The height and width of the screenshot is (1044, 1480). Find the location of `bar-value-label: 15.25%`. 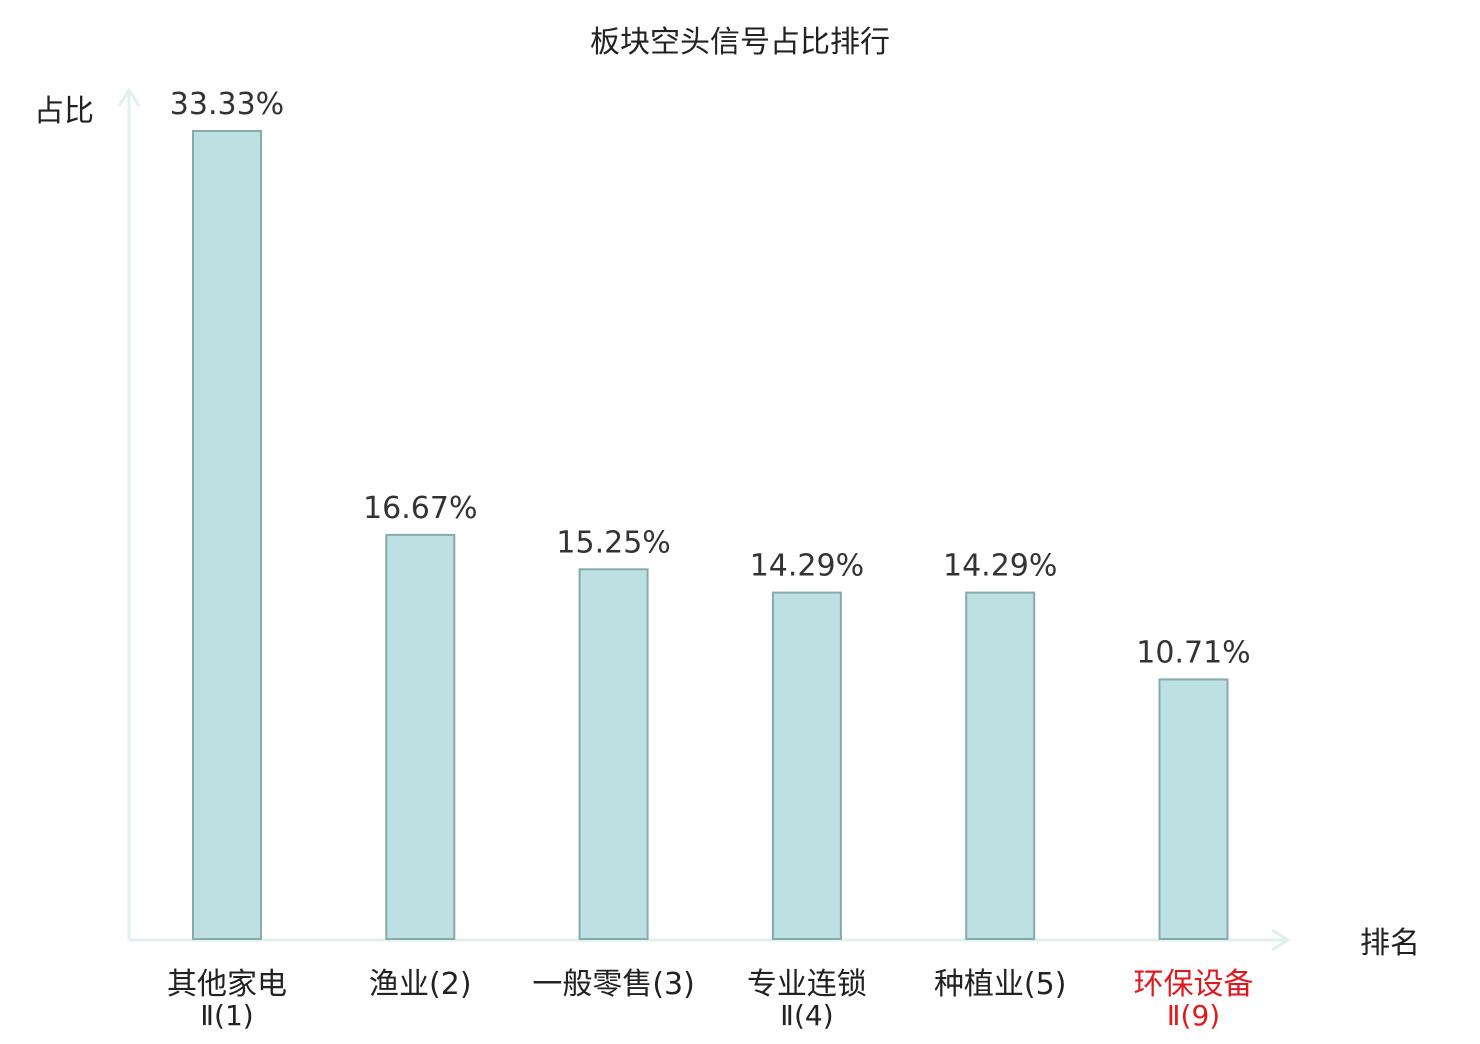

bar-value-label: 15.25% is located at coordinates (613, 542).